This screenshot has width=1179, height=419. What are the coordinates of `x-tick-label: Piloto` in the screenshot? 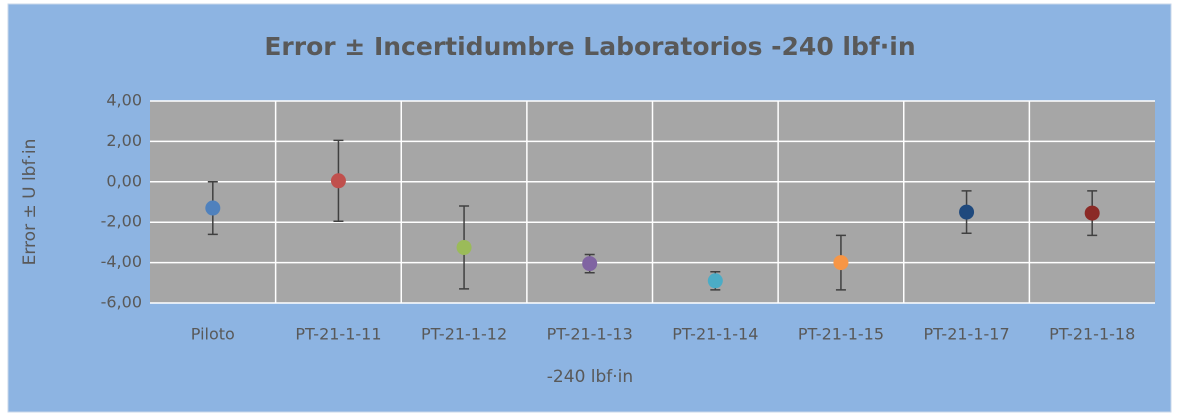 It's located at (213, 334).